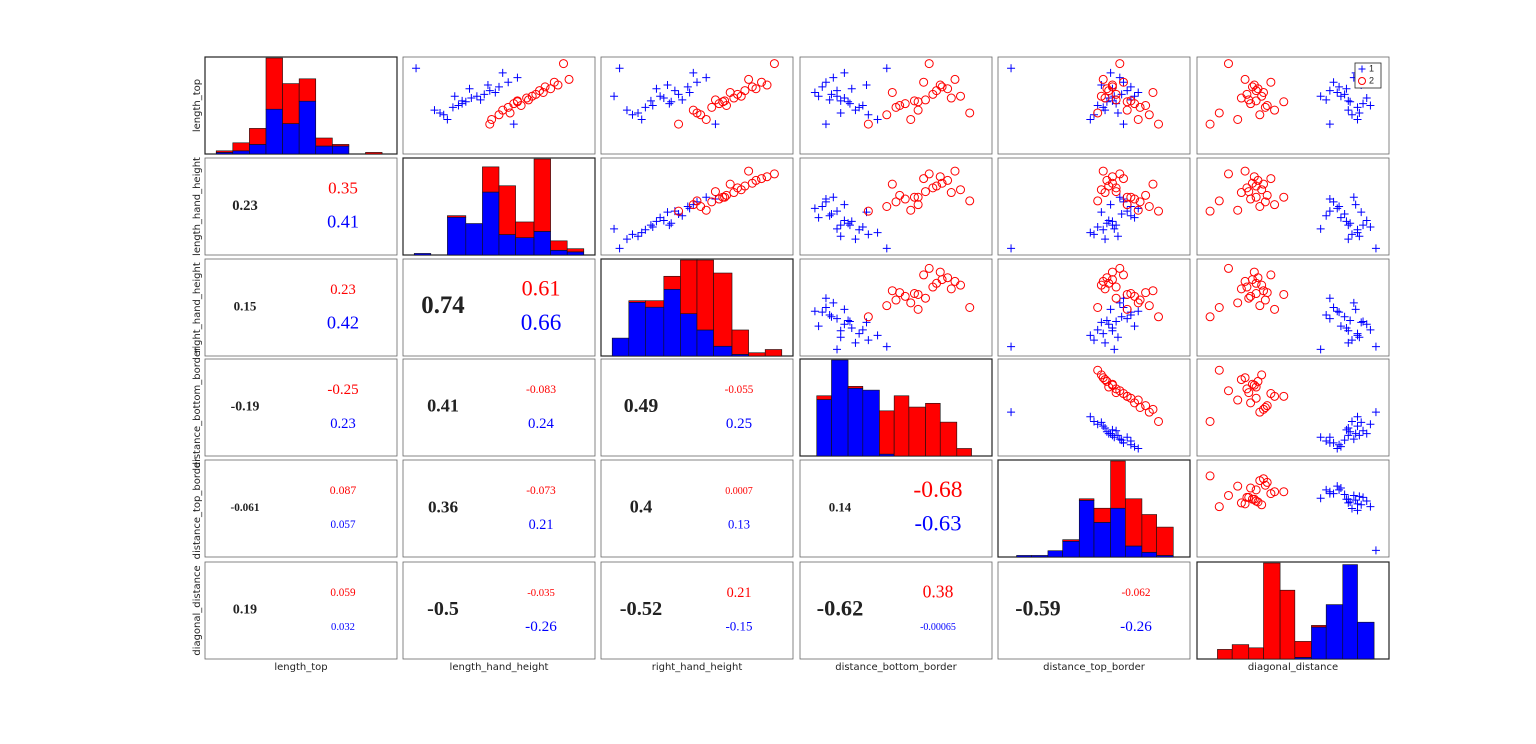 The height and width of the screenshot is (744, 1536). I want to click on correlation-group: 0.087, so click(343, 490).